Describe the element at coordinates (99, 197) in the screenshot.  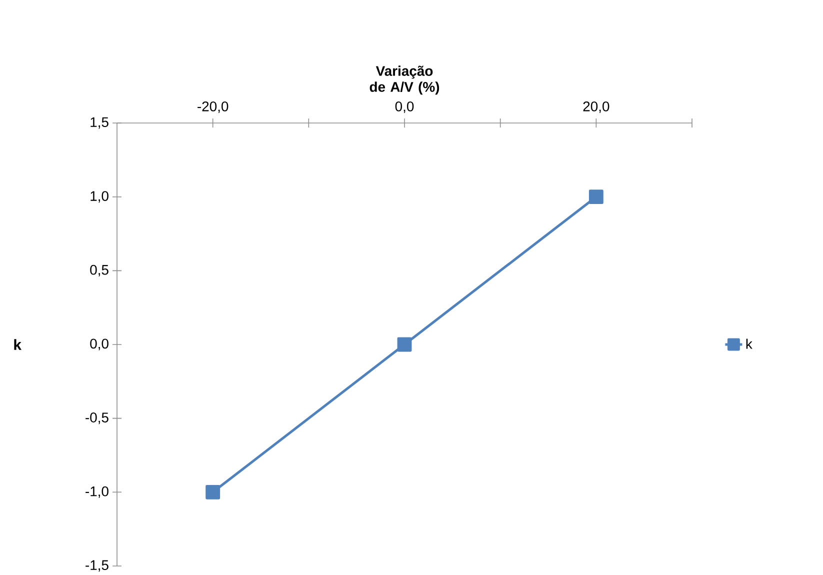
I see `y-tick-label: 1,0` at that location.